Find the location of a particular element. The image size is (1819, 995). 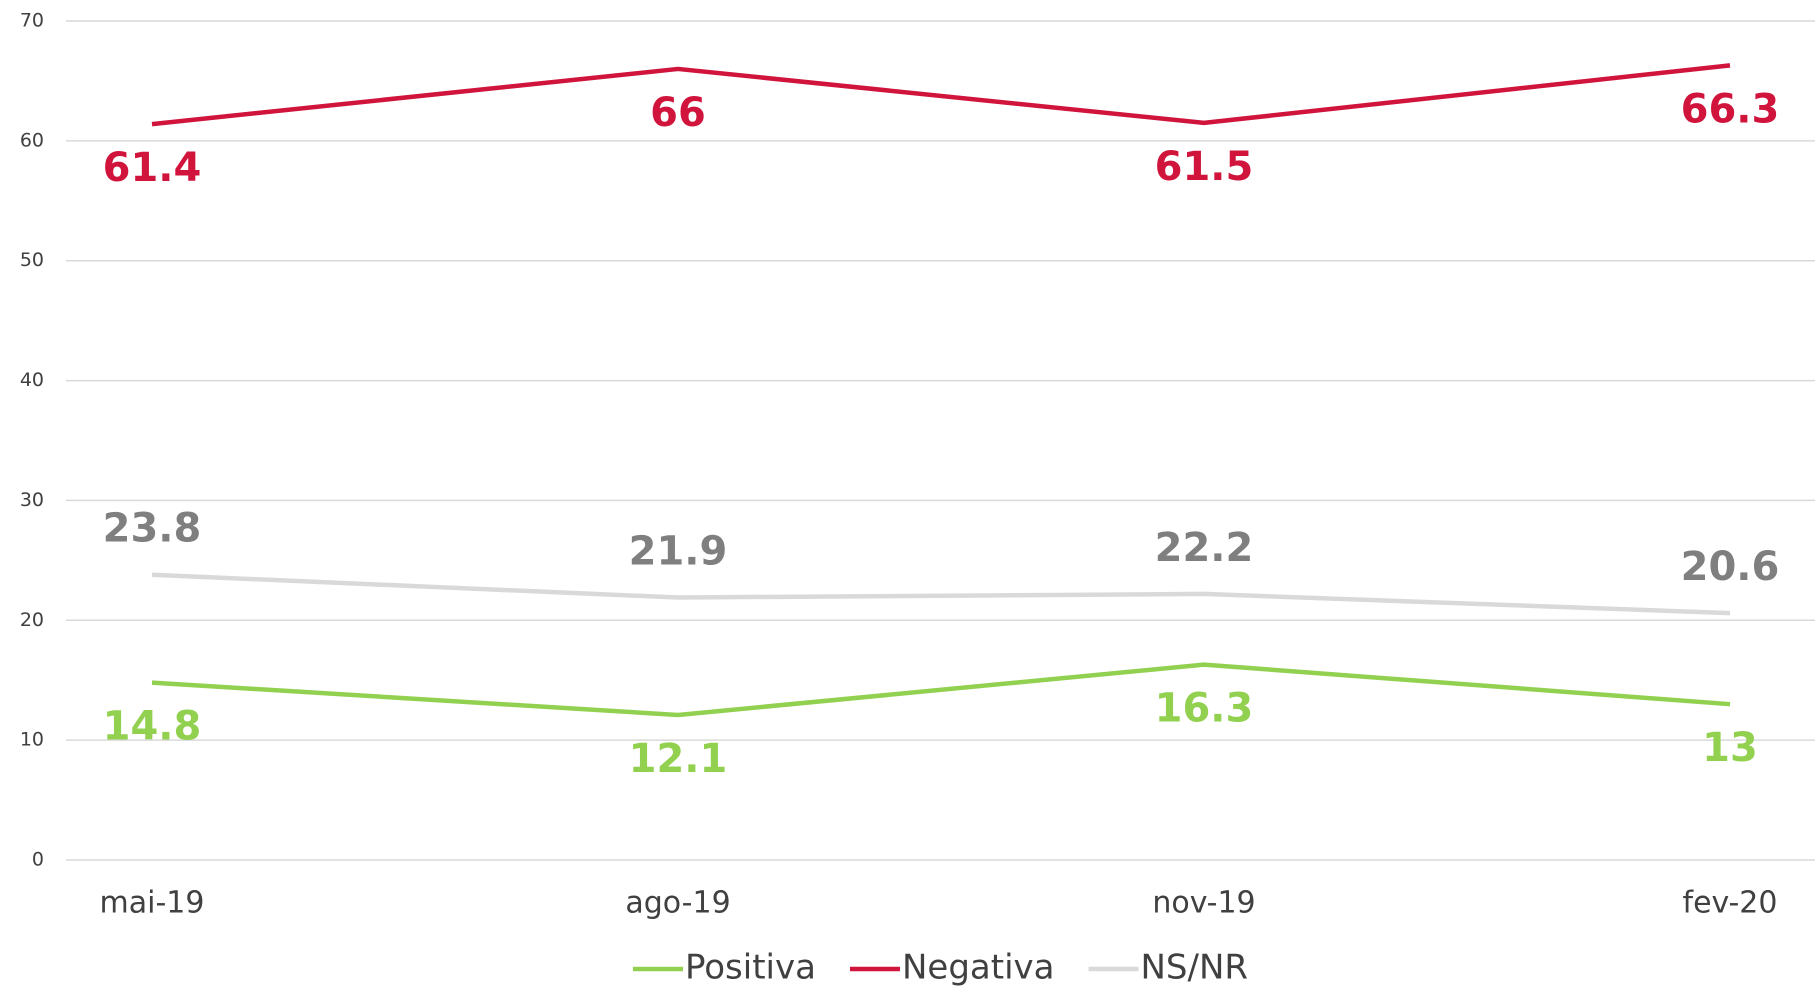

data-label: 14.8 is located at coordinates (152, 727).